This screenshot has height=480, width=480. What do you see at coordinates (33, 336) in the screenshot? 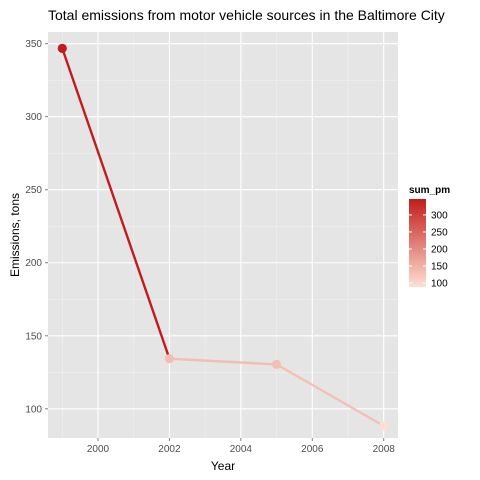
I see `y-tick-label: 150` at bounding box center [33, 336].